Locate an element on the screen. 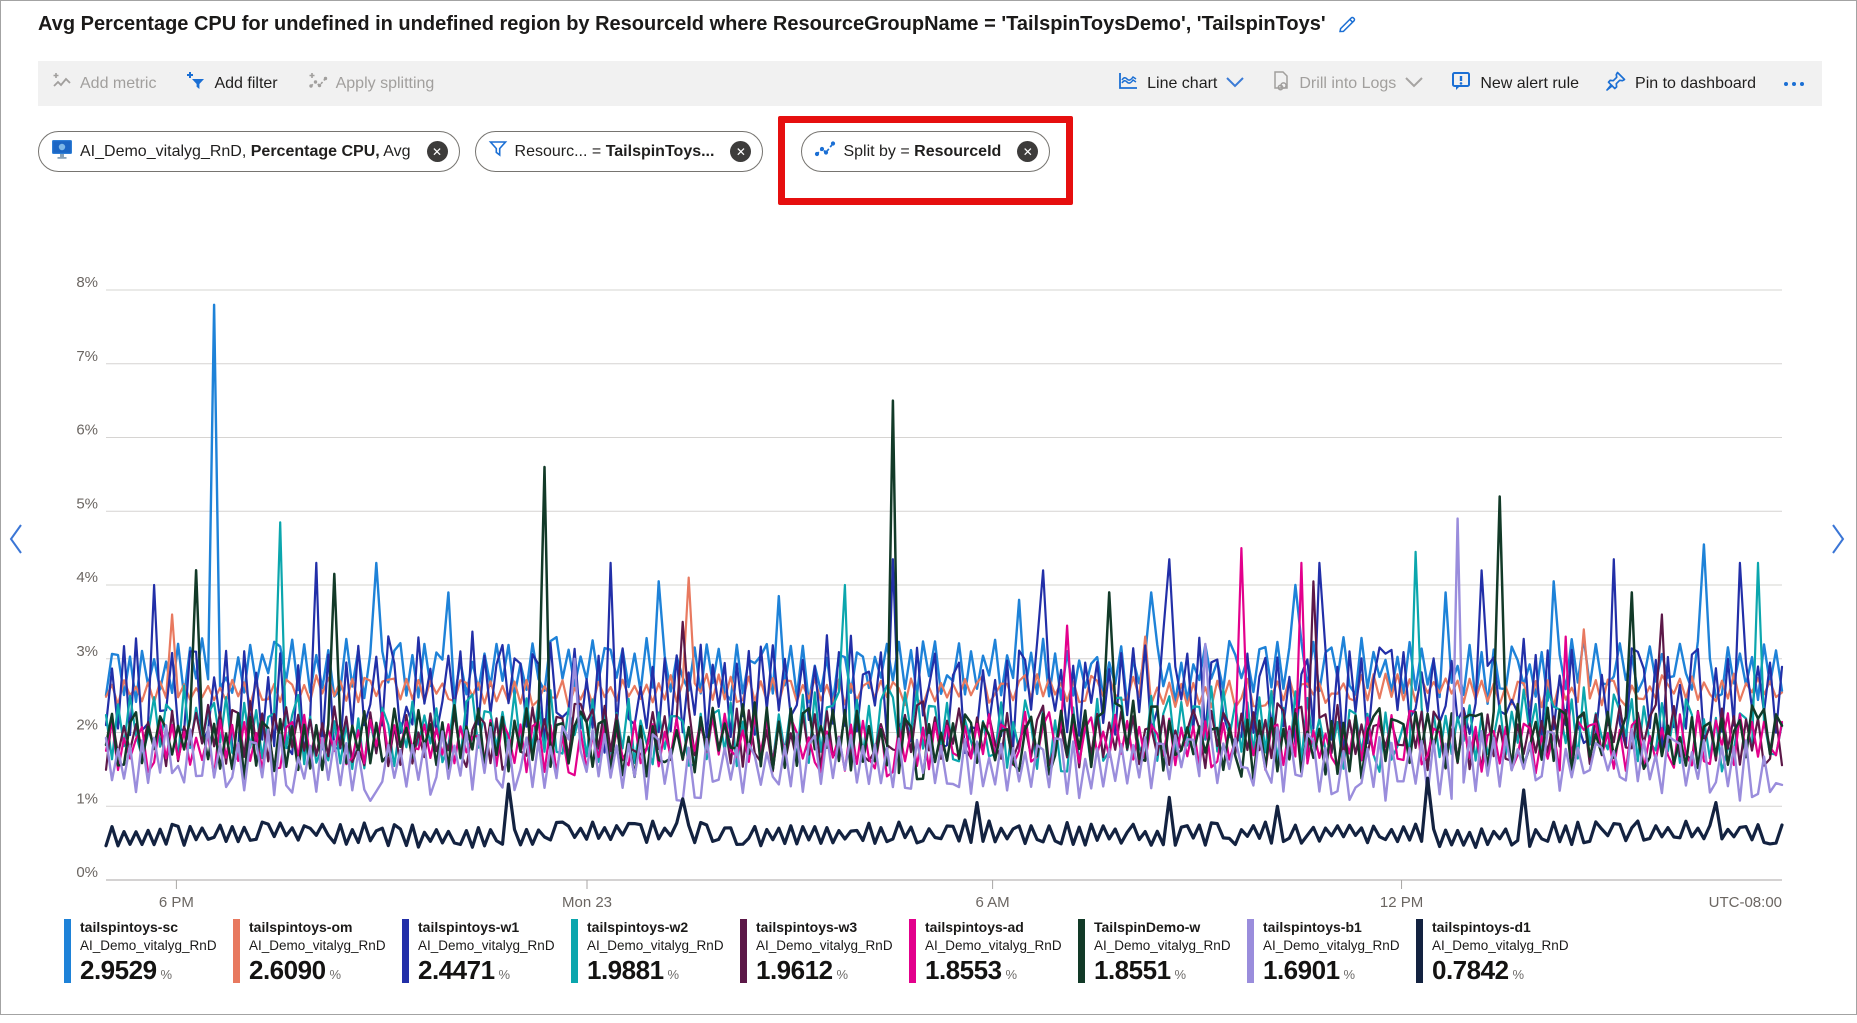 This screenshot has width=1857, height=1023. legend-series-name: tailspintoys-w3 is located at coordinates (807, 927).